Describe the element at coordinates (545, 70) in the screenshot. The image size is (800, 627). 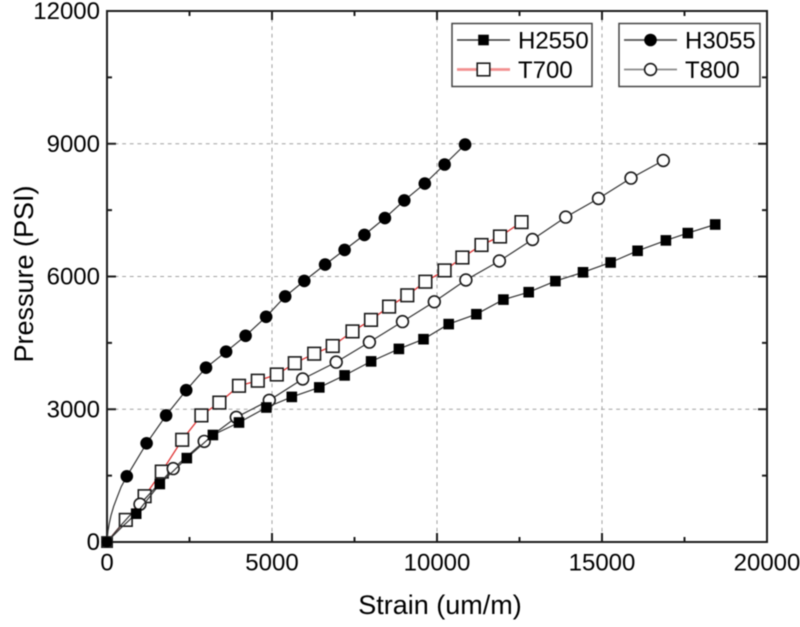
I see `svg-text: T700` at that location.